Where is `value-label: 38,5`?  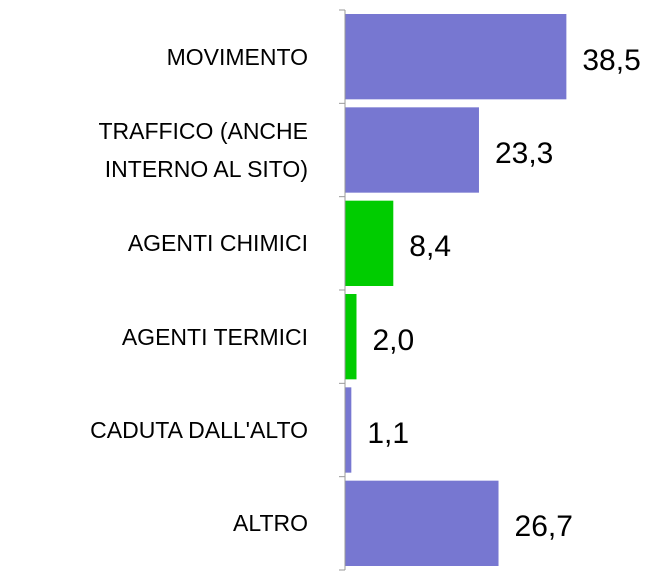
value-label: 38,5 is located at coordinates (611, 60).